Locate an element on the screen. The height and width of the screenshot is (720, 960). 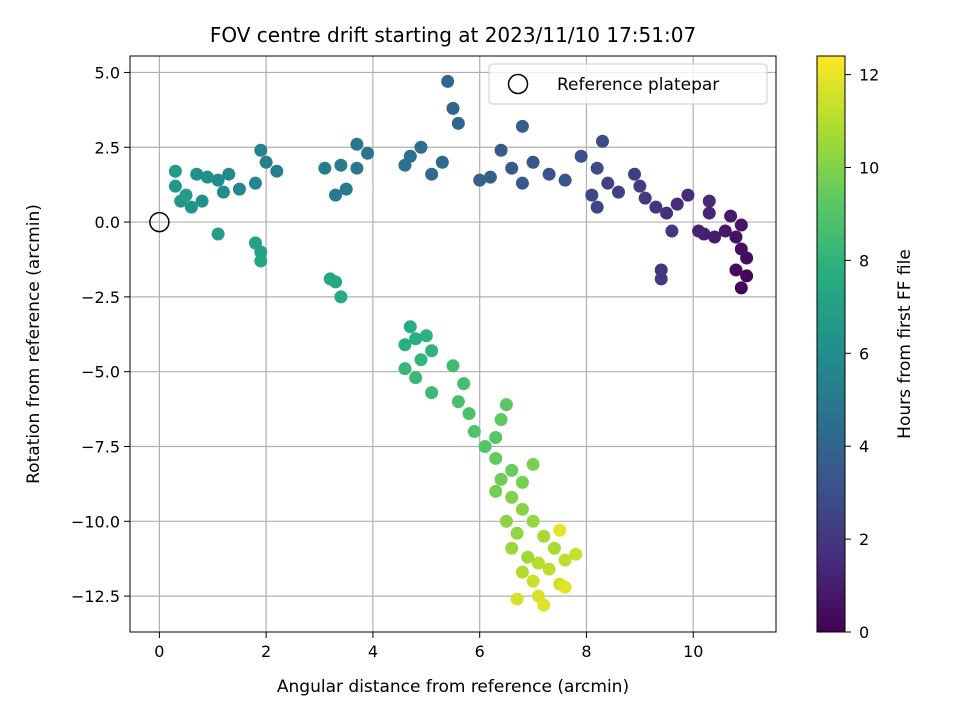
x-axis-ticks: 0 2 4 6 8 10 is located at coordinates (428, 646).